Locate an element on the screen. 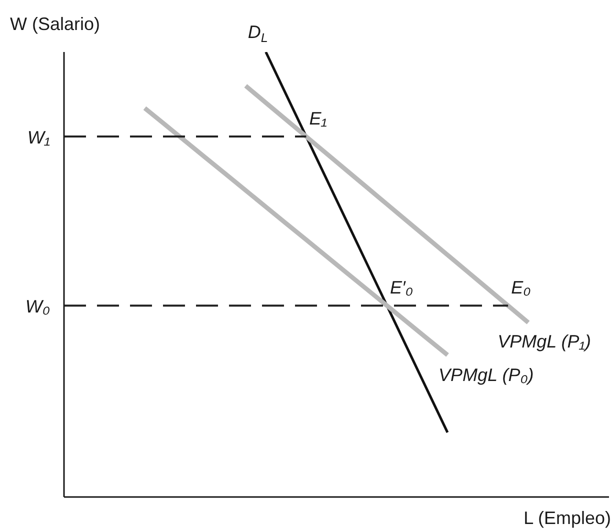 The width and height of the screenshot is (614, 530). series-label: VPMgL (P₀) is located at coordinates (486, 375).